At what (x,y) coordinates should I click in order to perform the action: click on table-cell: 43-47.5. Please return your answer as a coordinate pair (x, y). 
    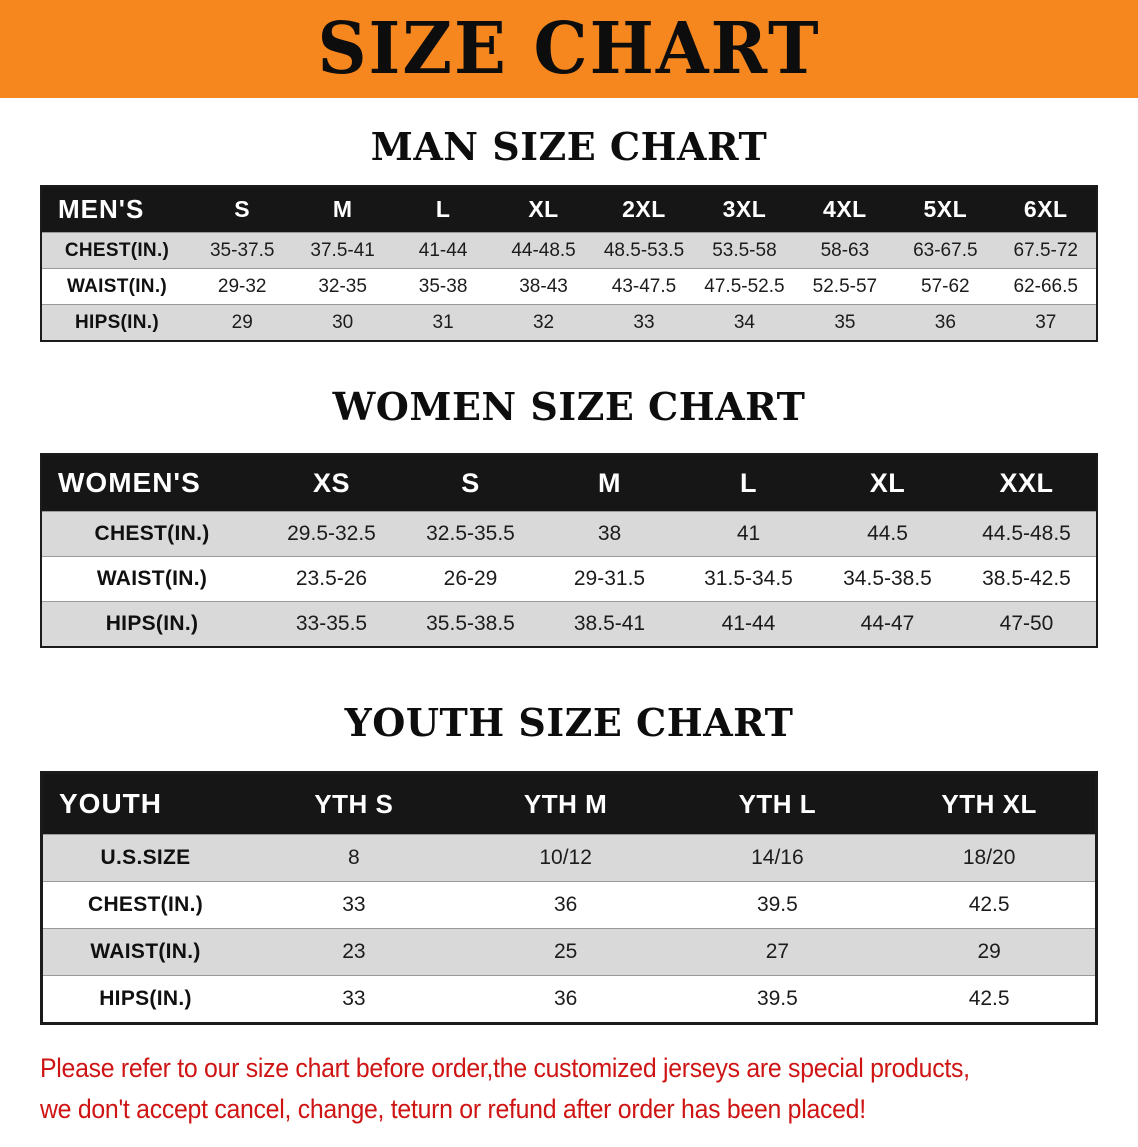
    Looking at the image, I should click on (644, 286).